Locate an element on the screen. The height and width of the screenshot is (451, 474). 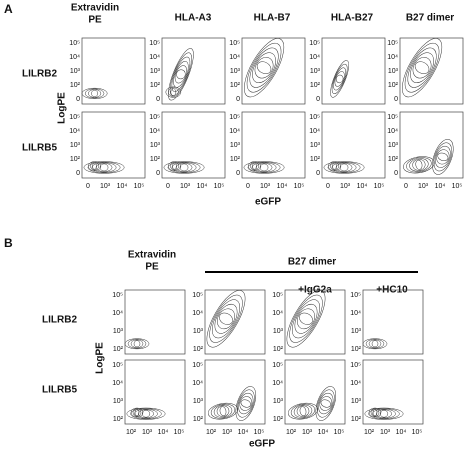
axis-label: eGFP is located at coordinates (262, 444).